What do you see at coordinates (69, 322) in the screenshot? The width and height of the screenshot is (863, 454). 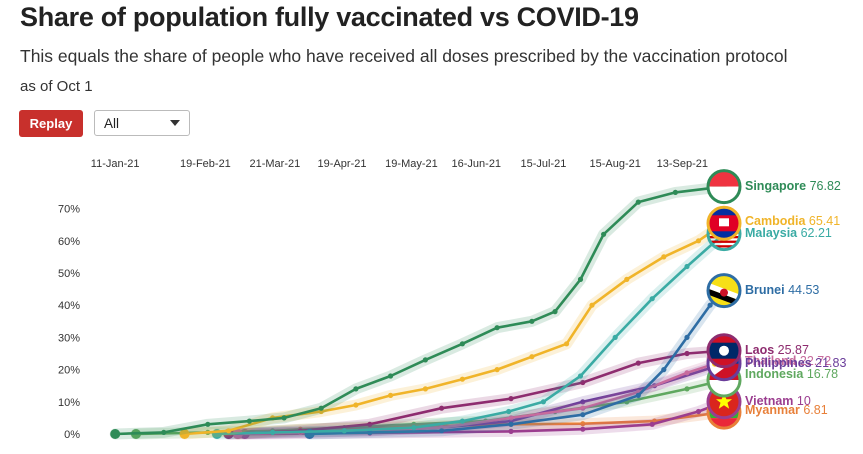 I see `y-axis: 0% 10% 20% 30% 40% 50% 60% 70%` at bounding box center [69, 322].